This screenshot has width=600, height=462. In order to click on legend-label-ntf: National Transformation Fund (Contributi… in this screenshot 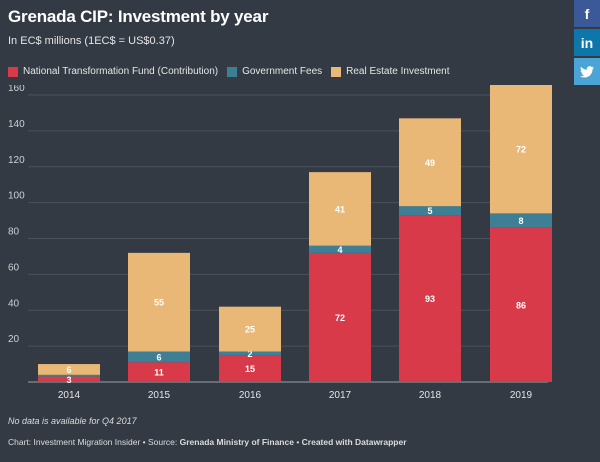, I will do `click(121, 71)`.